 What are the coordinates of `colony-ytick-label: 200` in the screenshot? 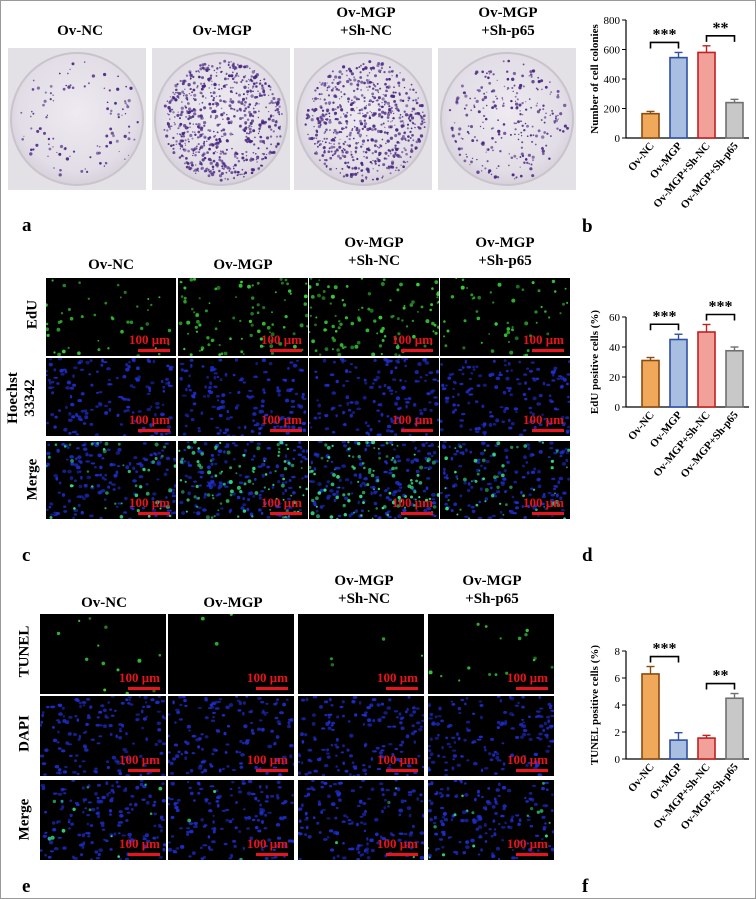 It's located at (612, 110).